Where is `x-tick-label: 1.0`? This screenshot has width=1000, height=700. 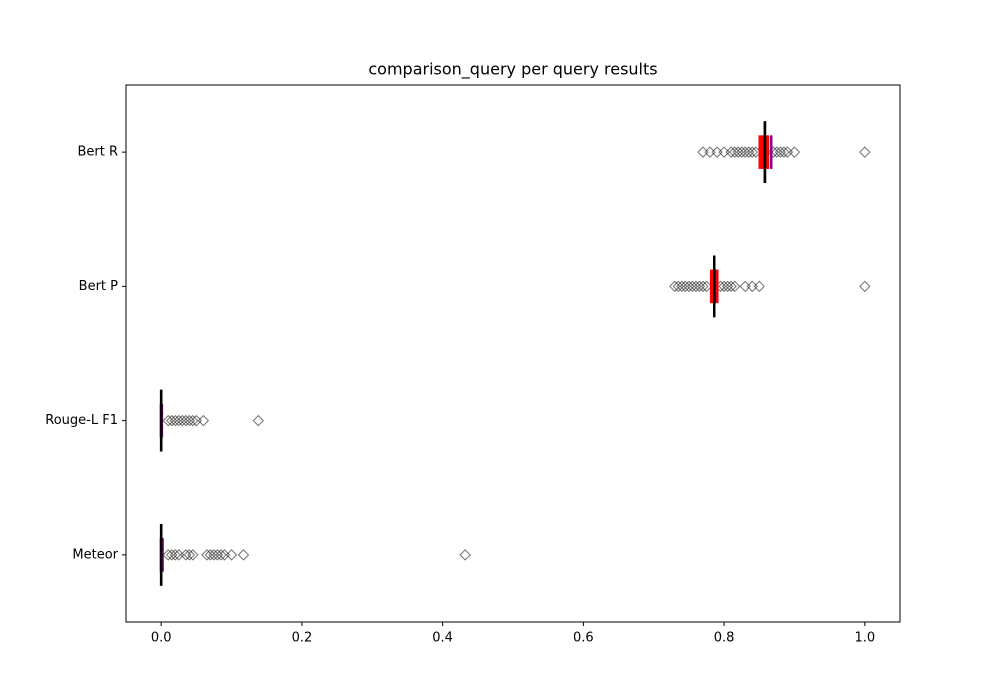 x-tick-label: 1.0 is located at coordinates (864, 638).